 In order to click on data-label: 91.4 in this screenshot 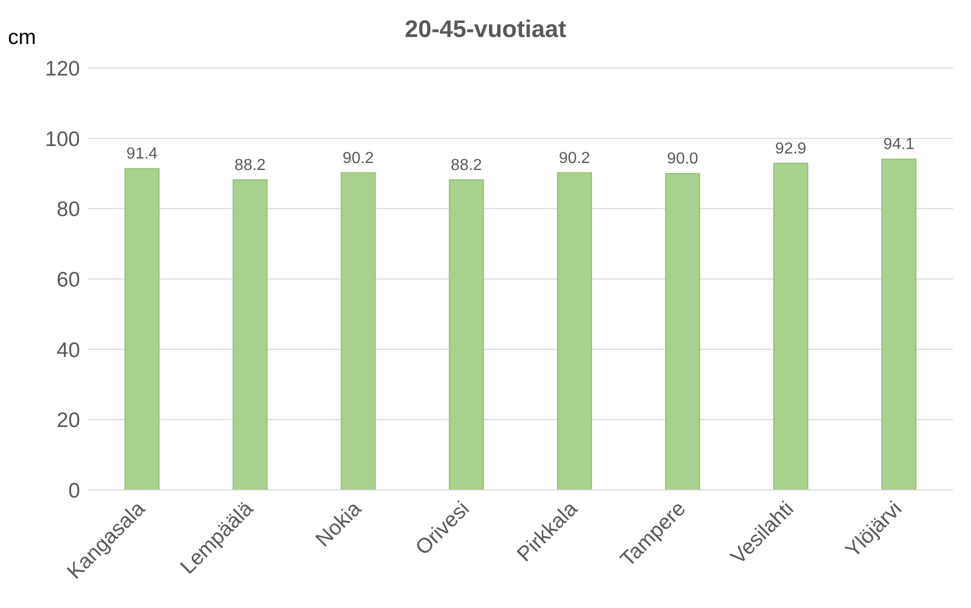, I will do `click(142, 154)`.